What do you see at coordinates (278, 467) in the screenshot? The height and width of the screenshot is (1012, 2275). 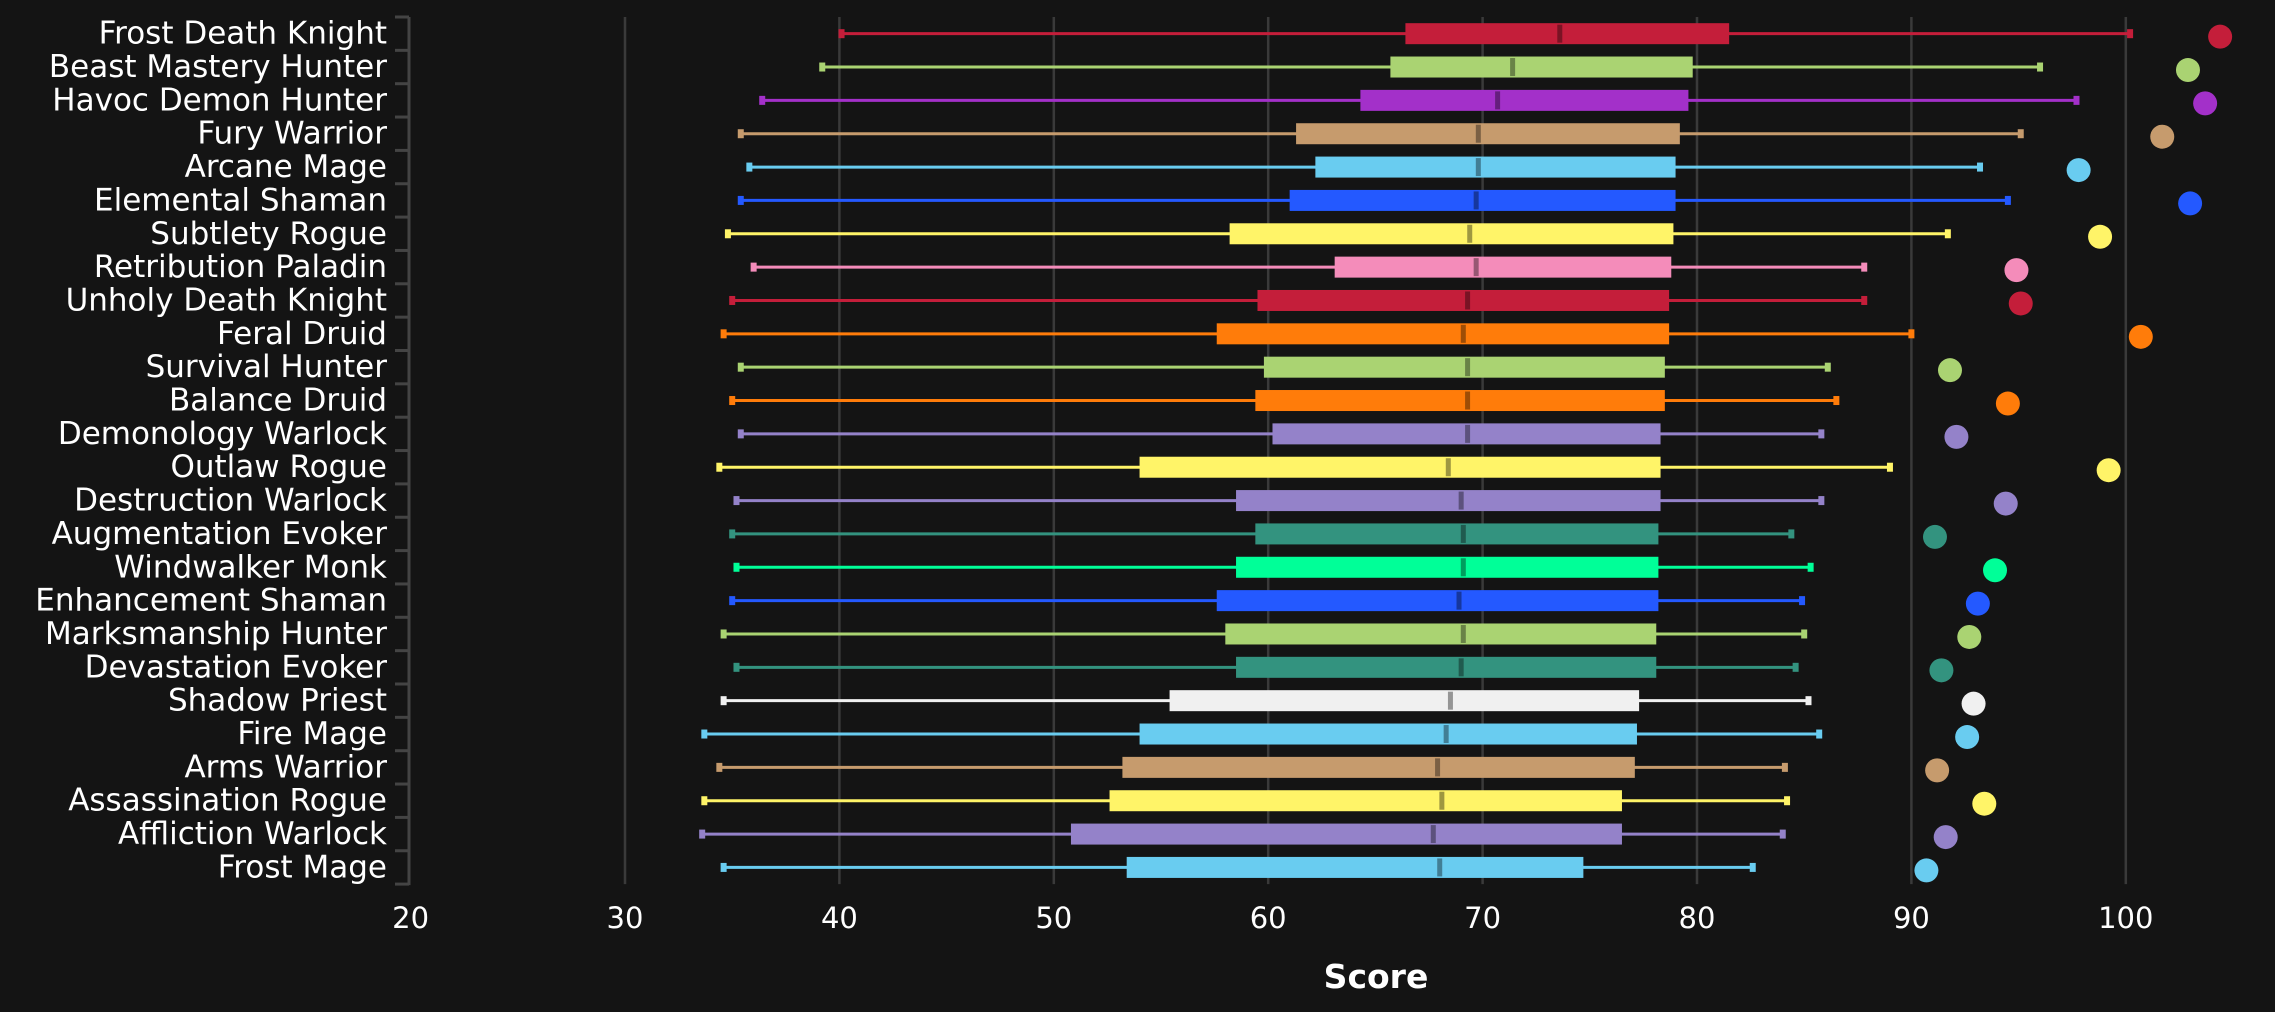 I see `category-label: Outlaw Rogue` at bounding box center [278, 467].